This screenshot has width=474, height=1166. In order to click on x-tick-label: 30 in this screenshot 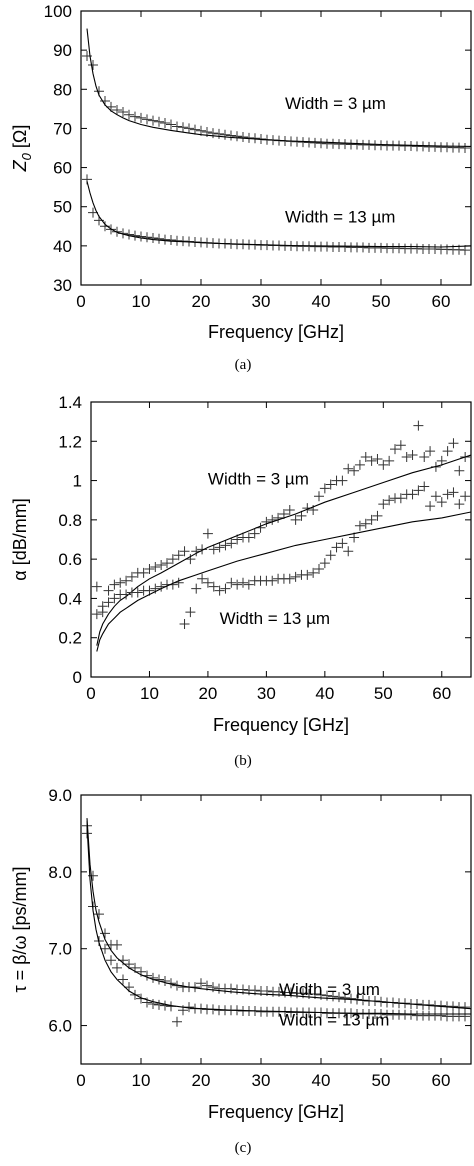, I will do `click(261, 301)`.